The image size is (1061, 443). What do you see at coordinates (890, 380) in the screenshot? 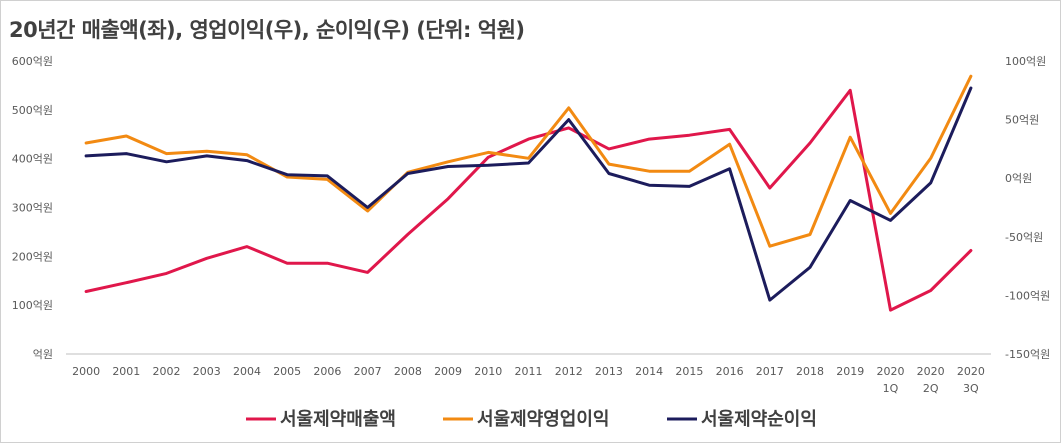
I see `x-tick-label: 2020 1Q` at bounding box center [890, 380].